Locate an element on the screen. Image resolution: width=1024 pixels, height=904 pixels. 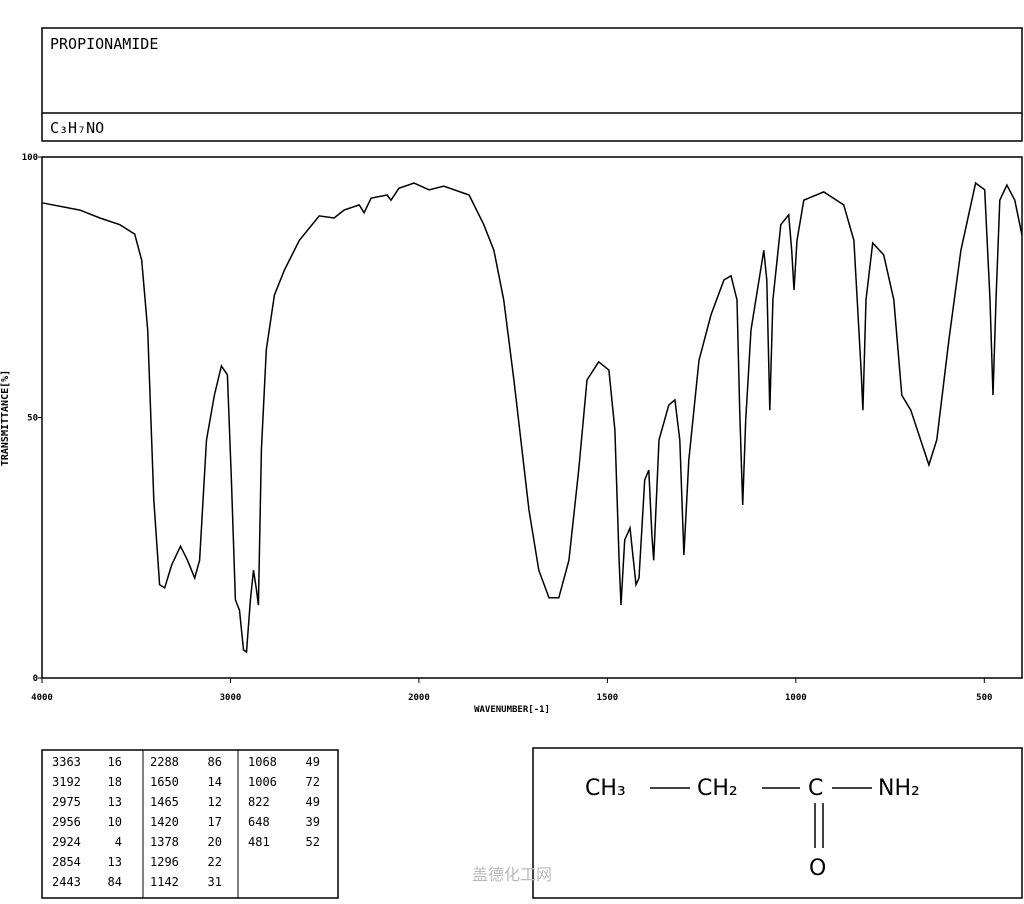
peak-wavenumber: 2975 is located at coordinates (66, 802).